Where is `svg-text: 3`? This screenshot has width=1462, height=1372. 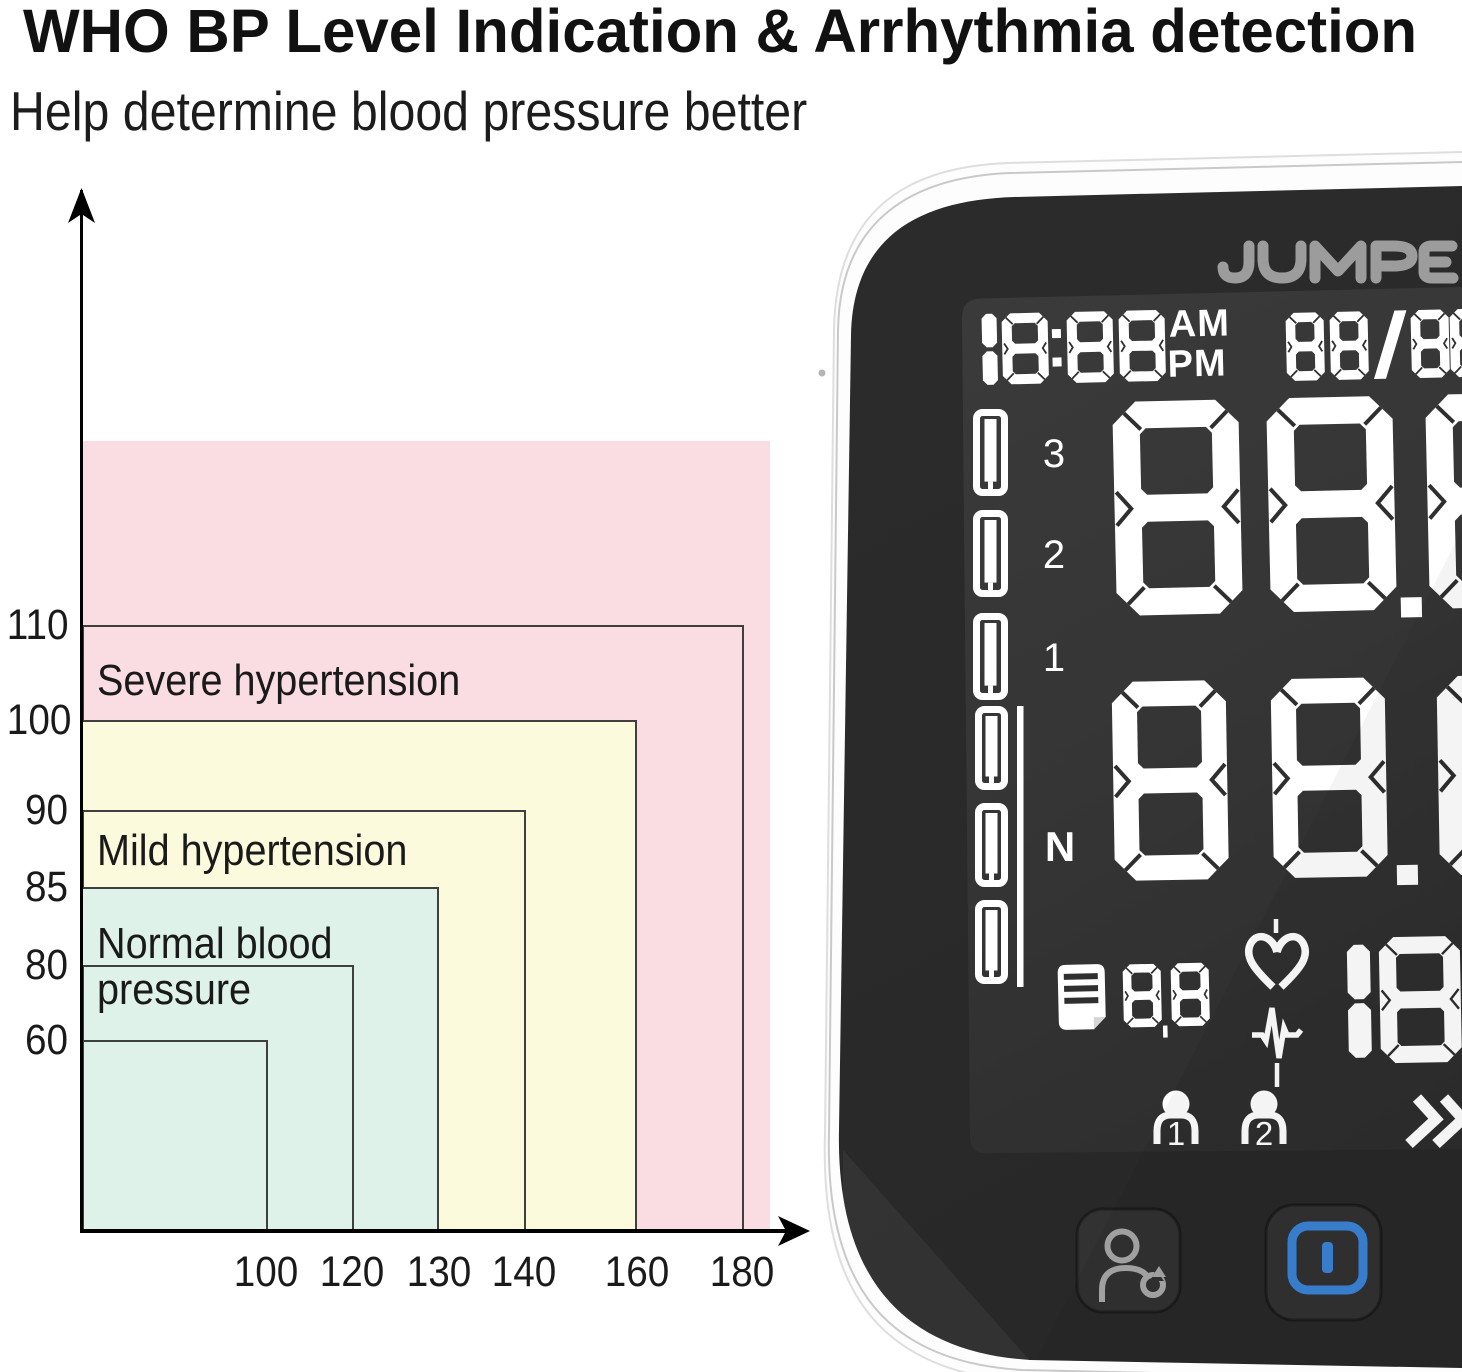
svg-text: 3 is located at coordinates (1054, 454).